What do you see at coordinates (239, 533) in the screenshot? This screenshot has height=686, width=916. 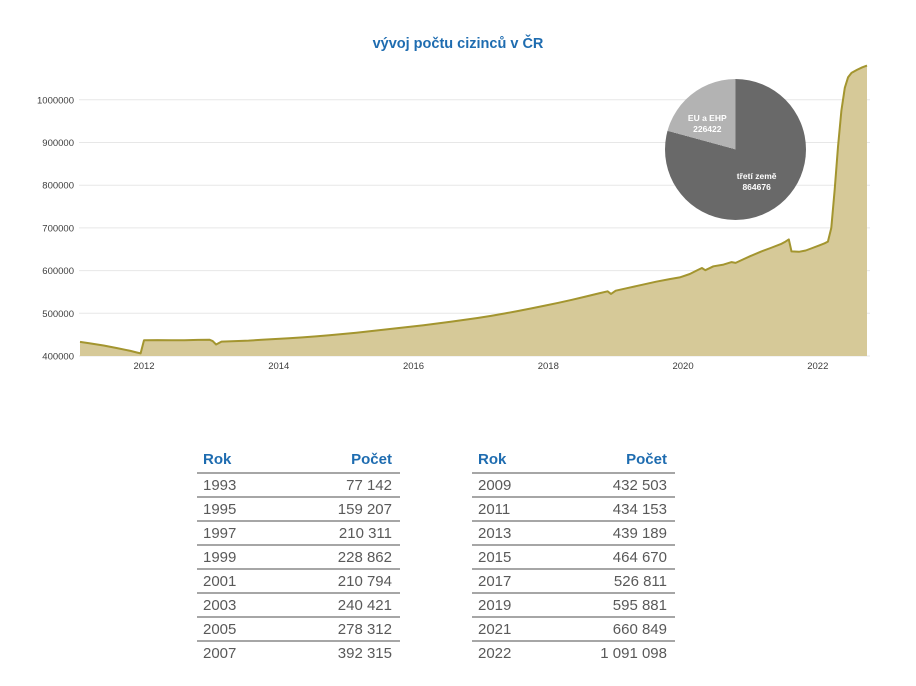 I see `year-cell: 1997` at bounding box center [239, 533].